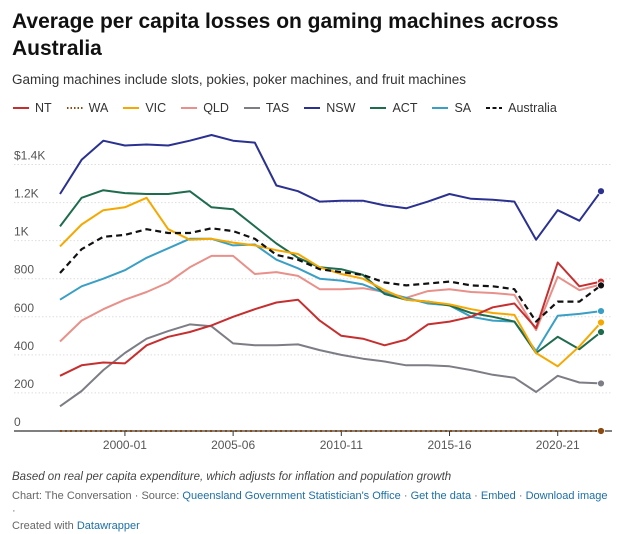  What do you see at coordinates (558, 444) in the screenshot?
I see `x-tick-label: 2020-21` at bounding box center [558, 444].